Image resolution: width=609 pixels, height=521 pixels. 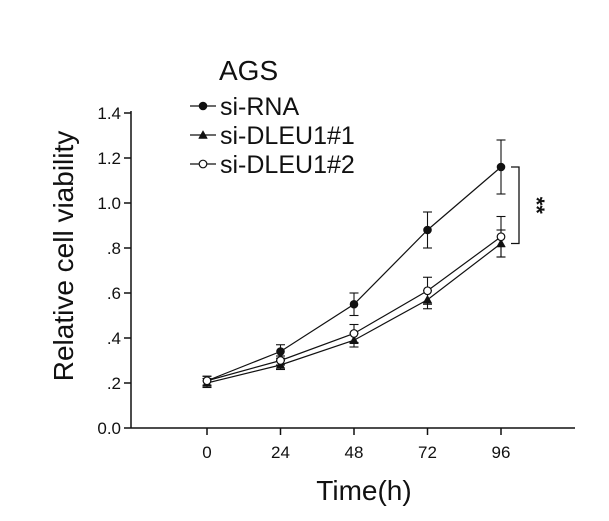 I want to click on x-tick-label: 48, so click(x=354, y=452).